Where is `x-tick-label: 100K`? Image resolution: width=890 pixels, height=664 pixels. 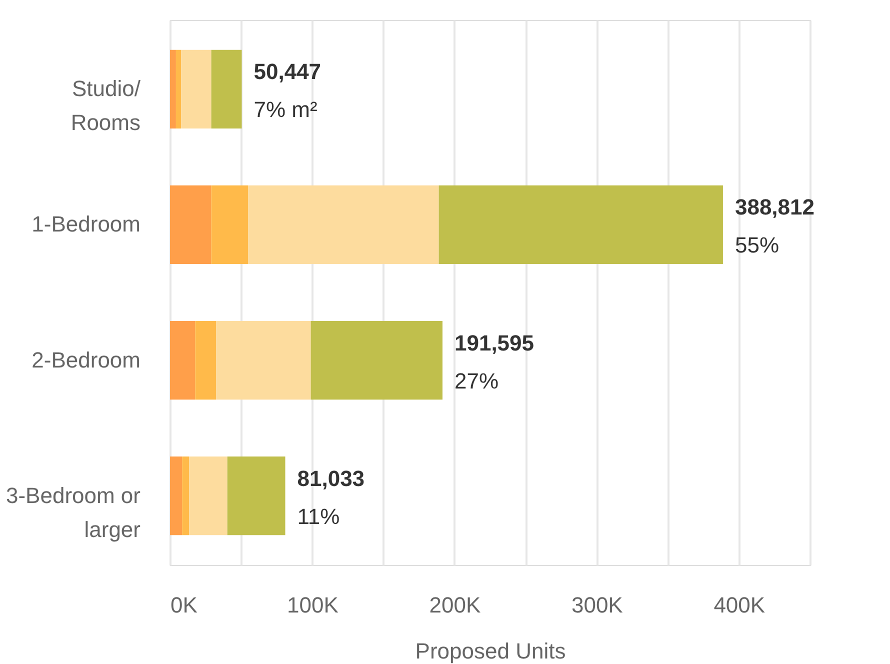 x-tick-label: 100K is located at coordinates (313, 605).